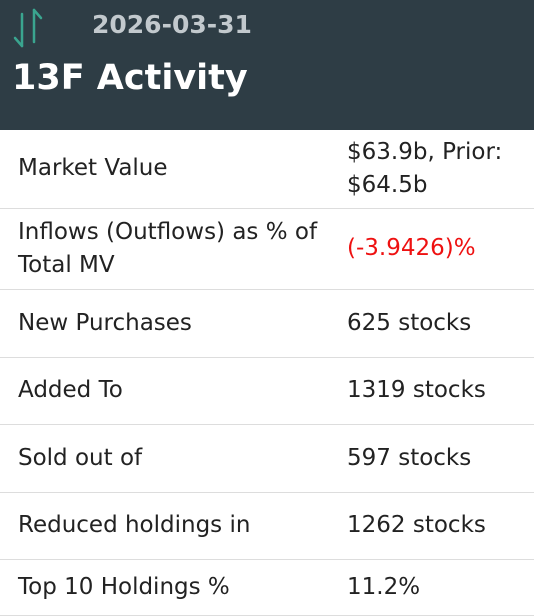  Describe the element at coordinates (173, 249) in the screenshot. I see `row-label: Inflows (Outflows) as % of Total MV` at that location.